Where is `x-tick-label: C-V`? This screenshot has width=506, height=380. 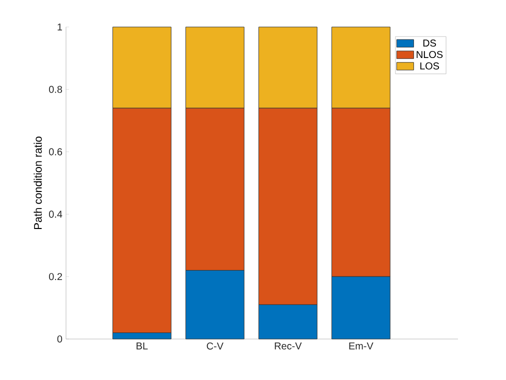
x-tick-label: C-V is located at coordinates (215, 346).